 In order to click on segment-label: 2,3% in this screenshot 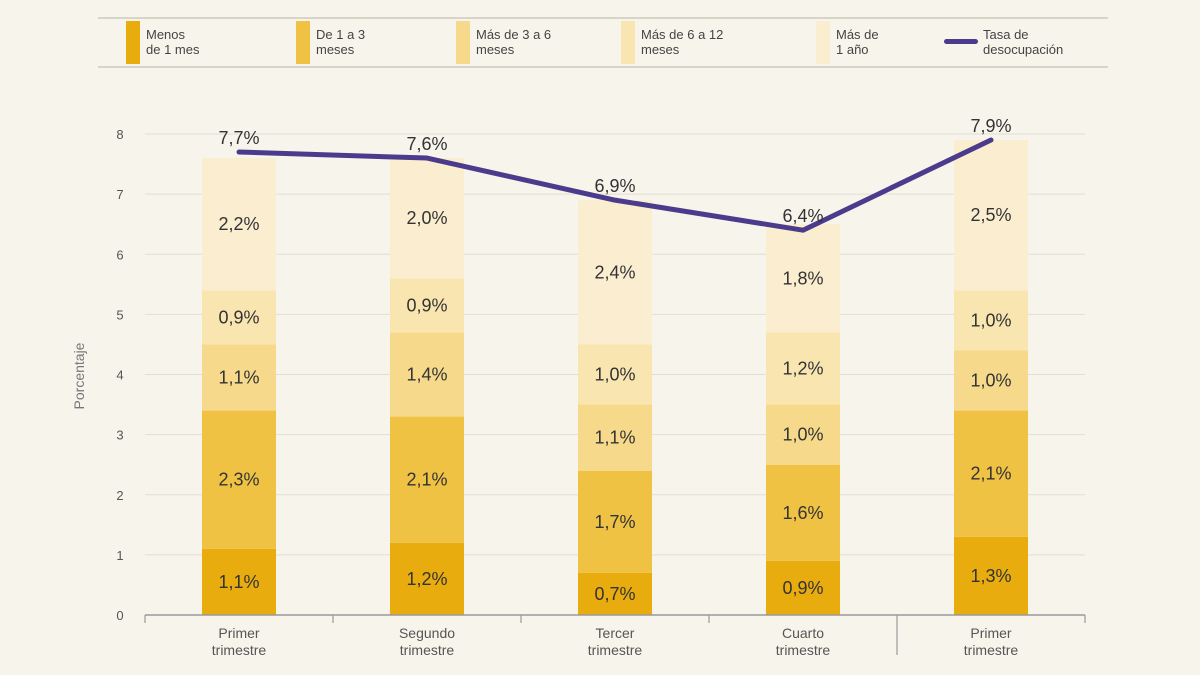, I will do `click(238, 480)`.